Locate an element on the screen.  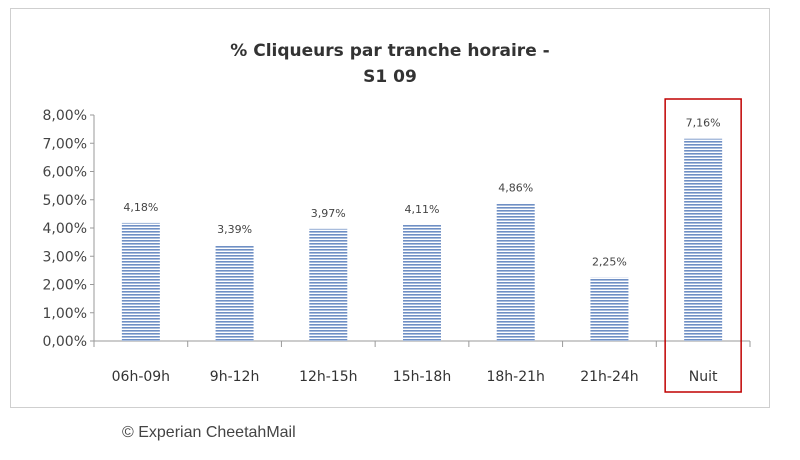
highlight-box is located at coordinates (703, 245).